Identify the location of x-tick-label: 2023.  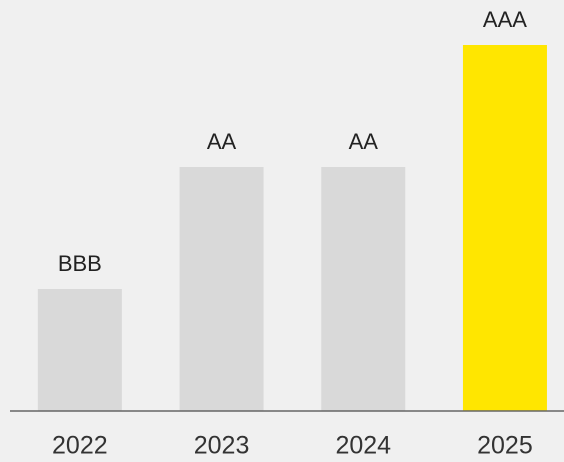
(222, 446).